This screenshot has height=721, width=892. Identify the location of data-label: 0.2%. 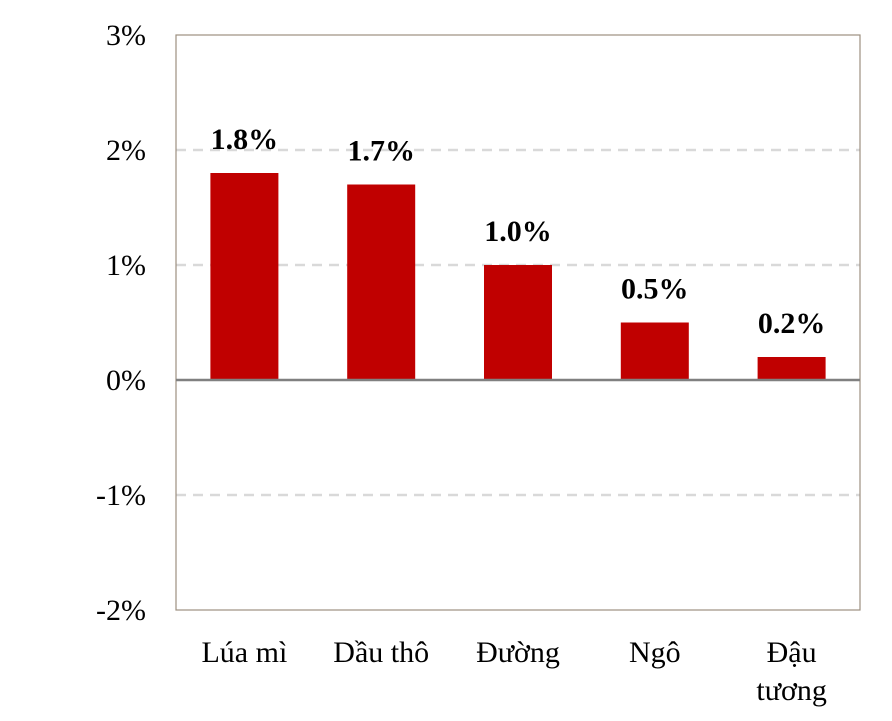
(792, 323).